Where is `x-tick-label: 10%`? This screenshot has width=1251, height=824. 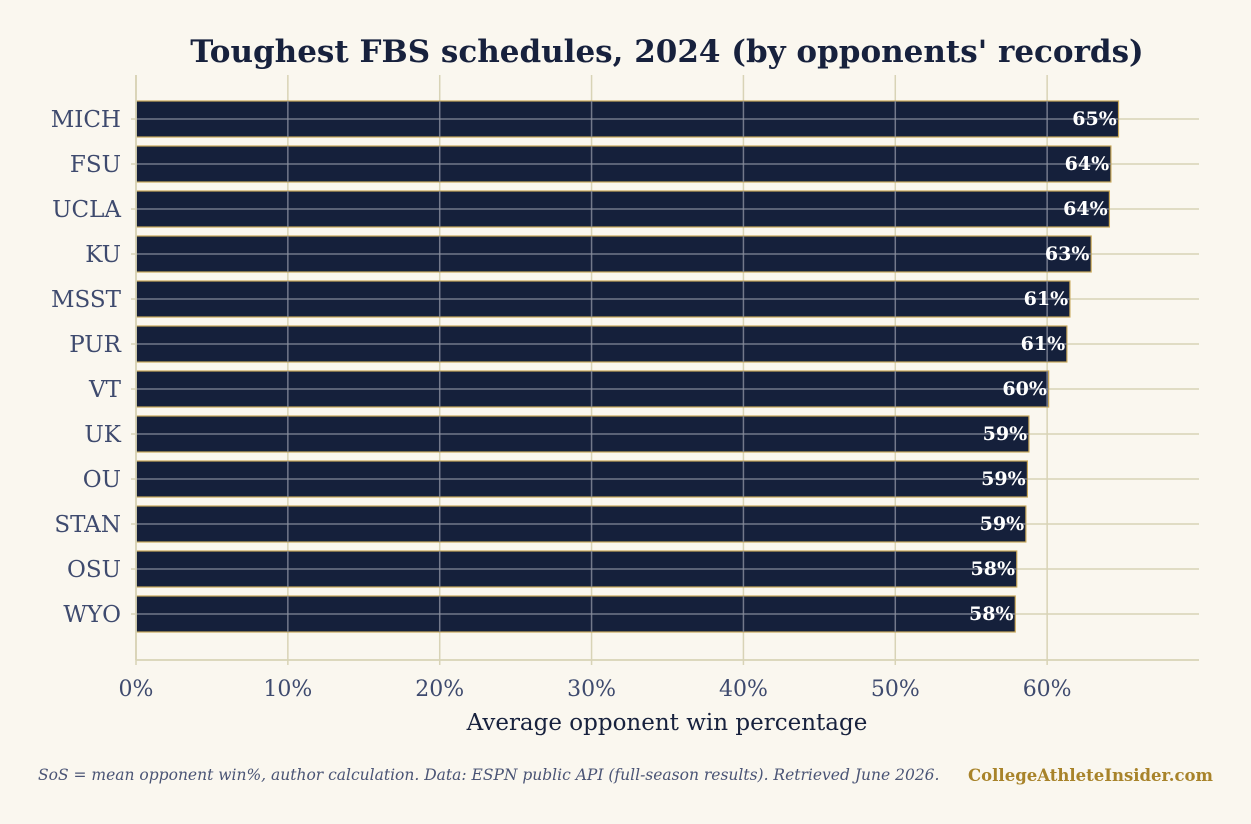
x-tick-label: 10% is located at coordinates (287, 689).